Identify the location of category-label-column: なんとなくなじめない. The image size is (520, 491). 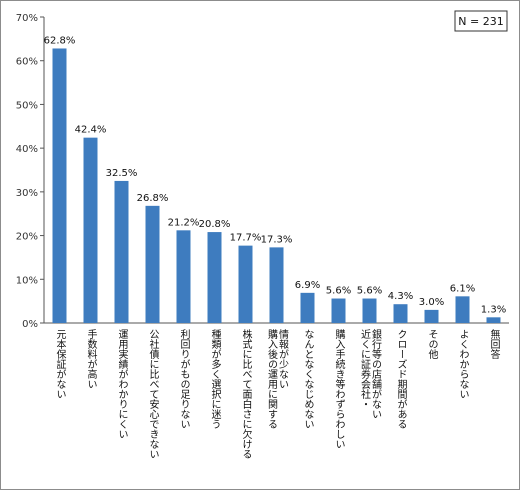
(308, 379).